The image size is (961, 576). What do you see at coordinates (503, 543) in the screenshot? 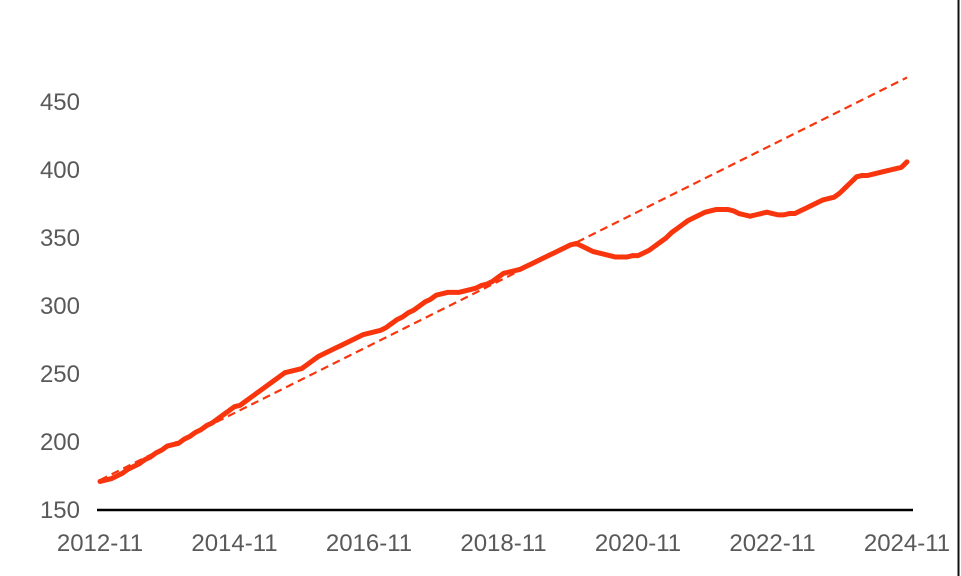
I see `x-tick-label: 2018-11` at bounding box center [503, 543].